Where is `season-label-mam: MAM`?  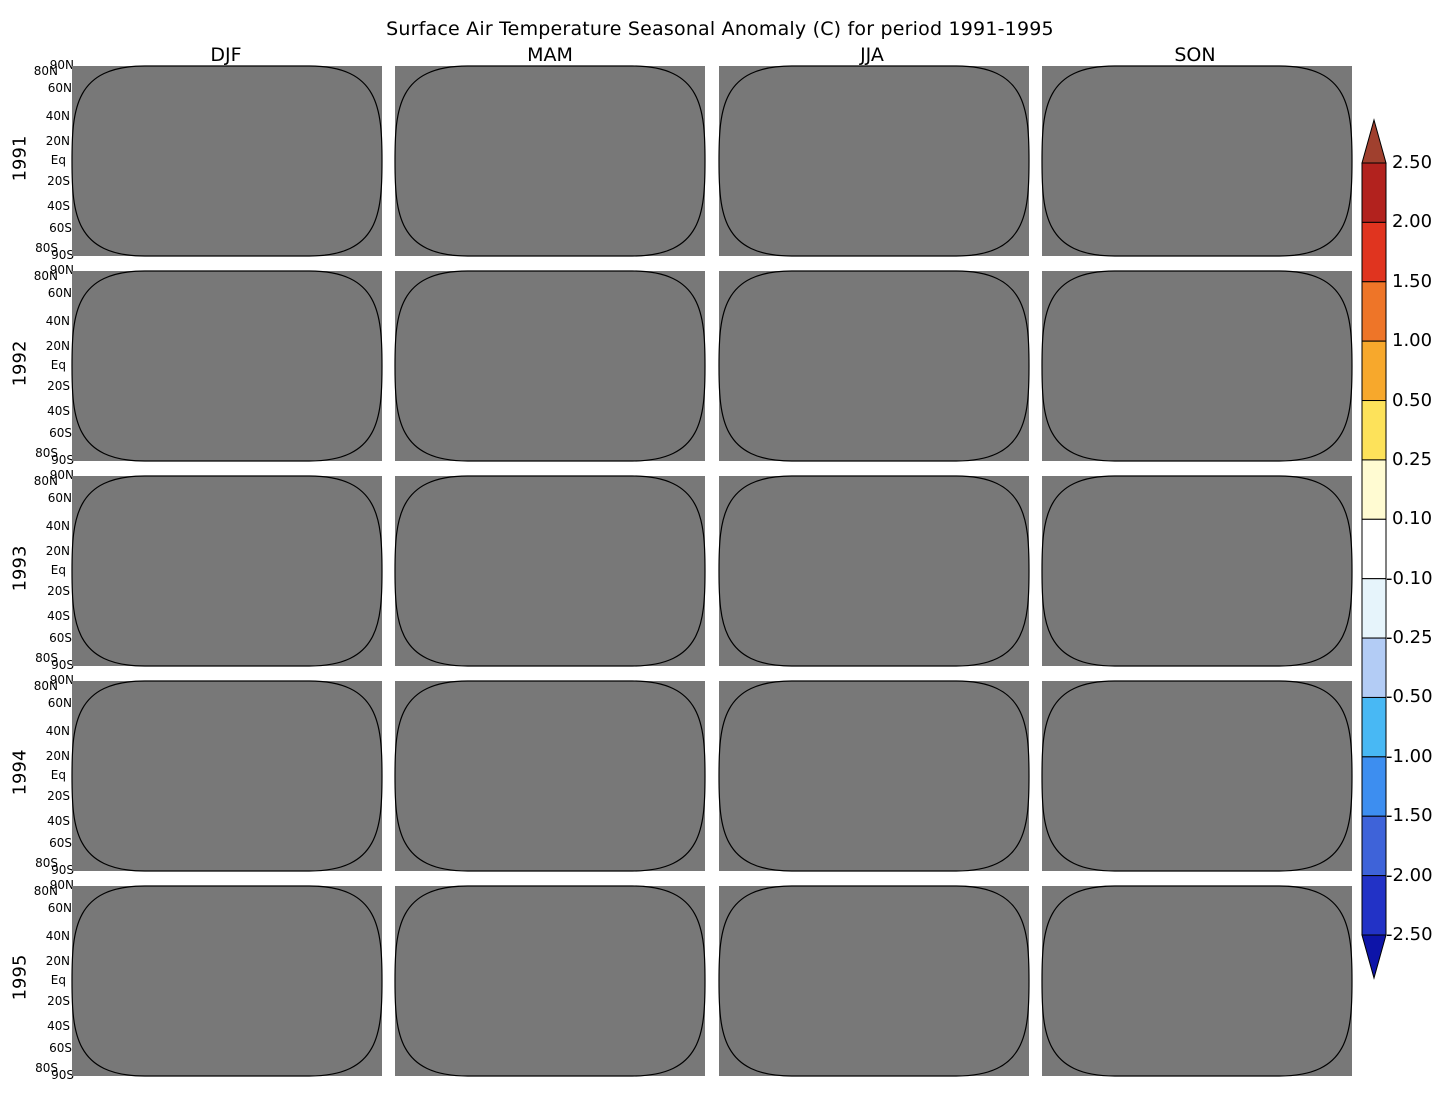 season-label-mam: MAM is located at coordinates (550, 55).